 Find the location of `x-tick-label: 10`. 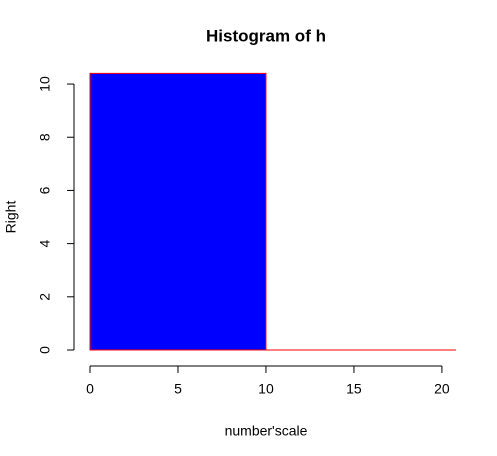

x-tick-label: 10 is located at coordinates (266, 389).